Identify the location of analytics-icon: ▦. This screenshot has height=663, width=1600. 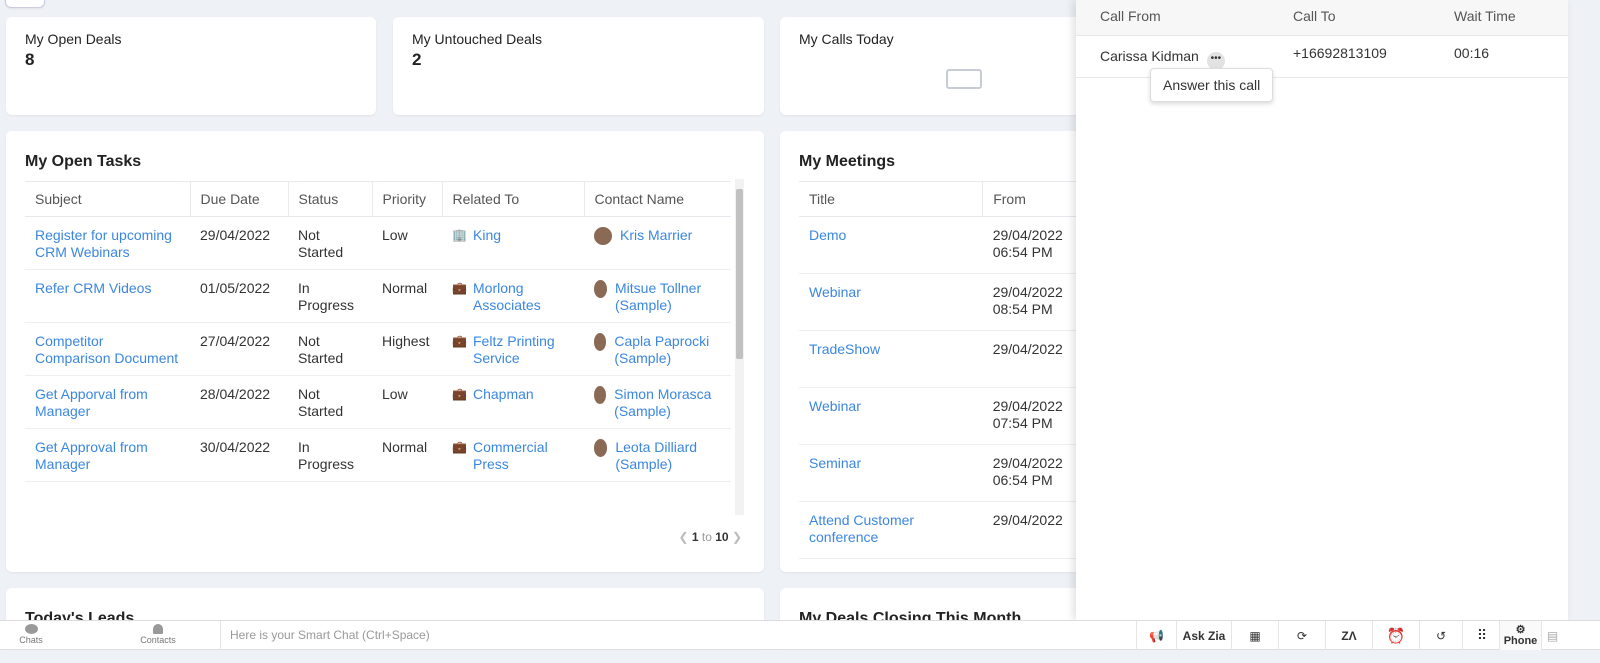
(1254, 635).